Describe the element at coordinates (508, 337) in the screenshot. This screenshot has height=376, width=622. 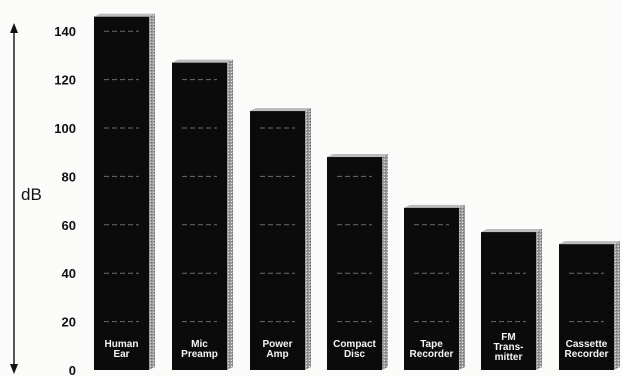
I see `bar-label: FM` at that location.